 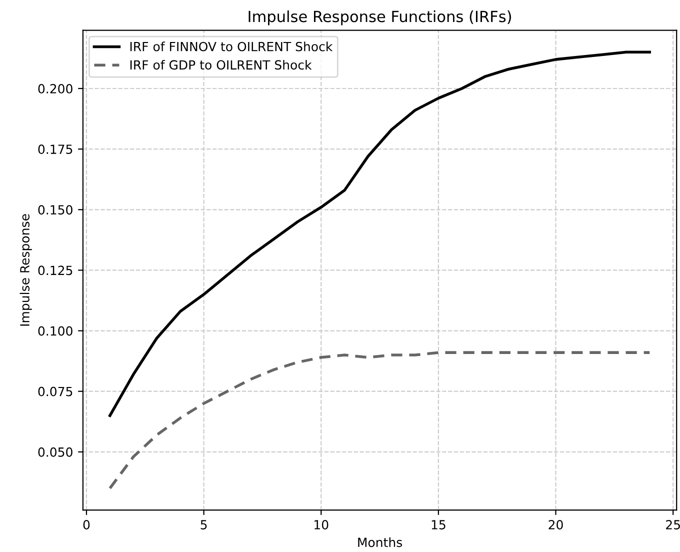 What do you see at coordinates (55, 149) in the screenshot?
I see `y-tick-label: 0.175` at bounding box center [55, 149].